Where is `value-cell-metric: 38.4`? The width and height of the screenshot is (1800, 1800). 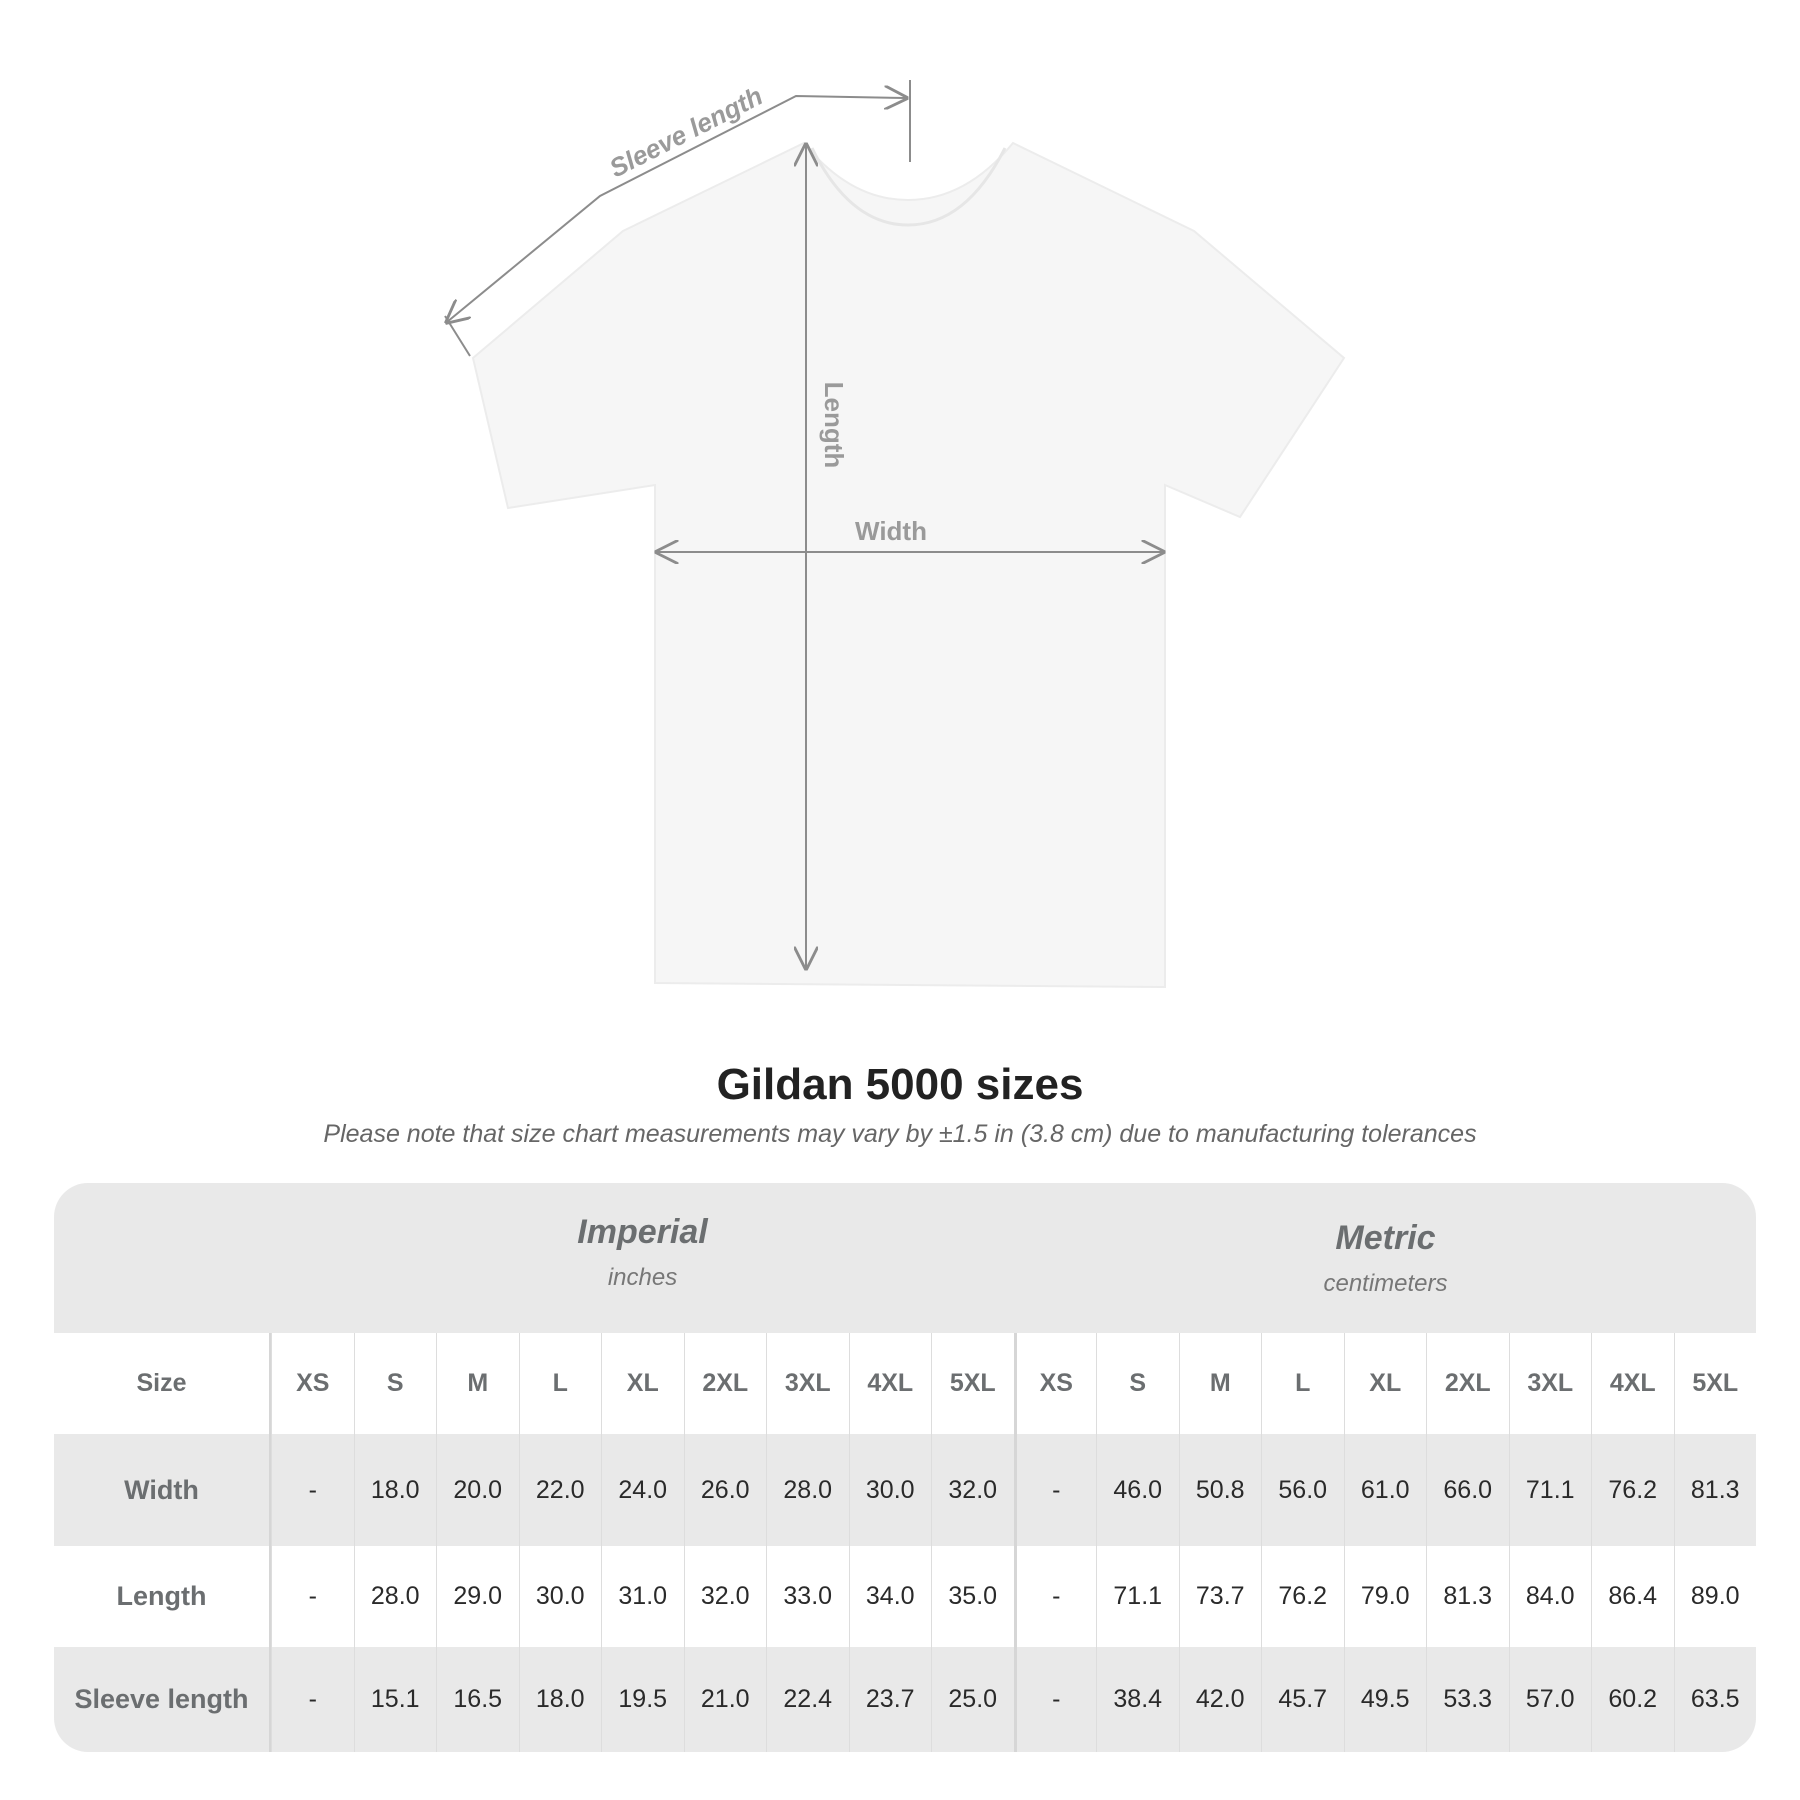
value-cell-metric: 38.4 is located at coordinates (1137, 1699).